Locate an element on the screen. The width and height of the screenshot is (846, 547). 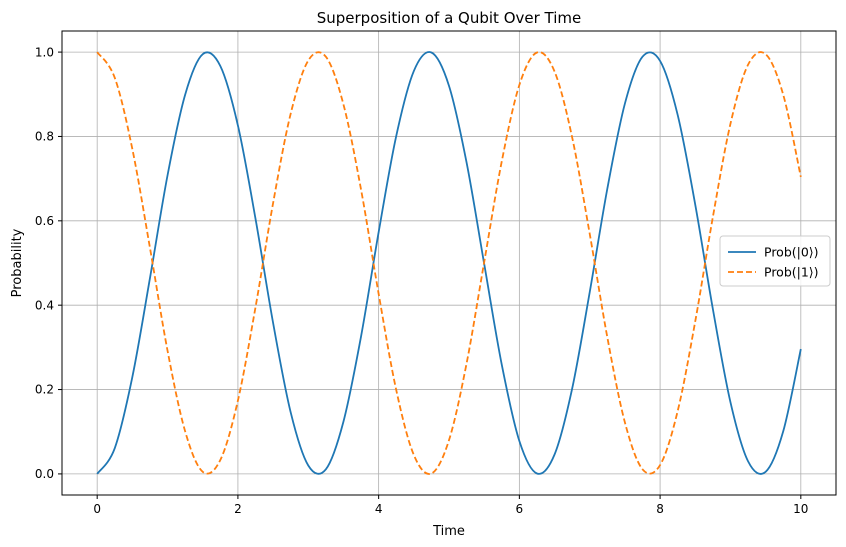
x-tick-label: 0 is located at coordinates (97, 509).